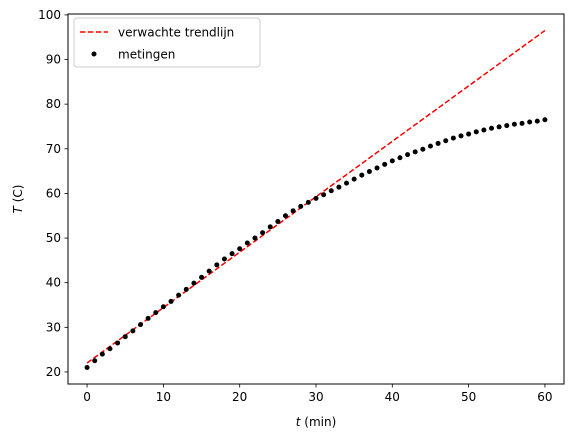 This screenshot has width=573, height=439. I want to click on y-tick-label: 30, so click(53, 327).